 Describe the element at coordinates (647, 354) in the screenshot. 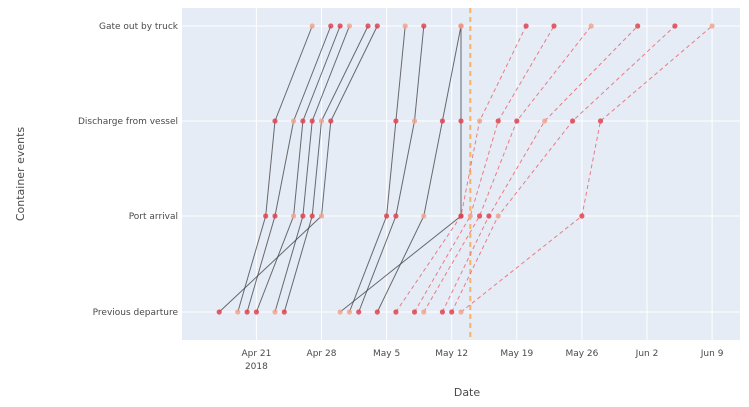

I see `x-tick-label: Jun 2` at that location.